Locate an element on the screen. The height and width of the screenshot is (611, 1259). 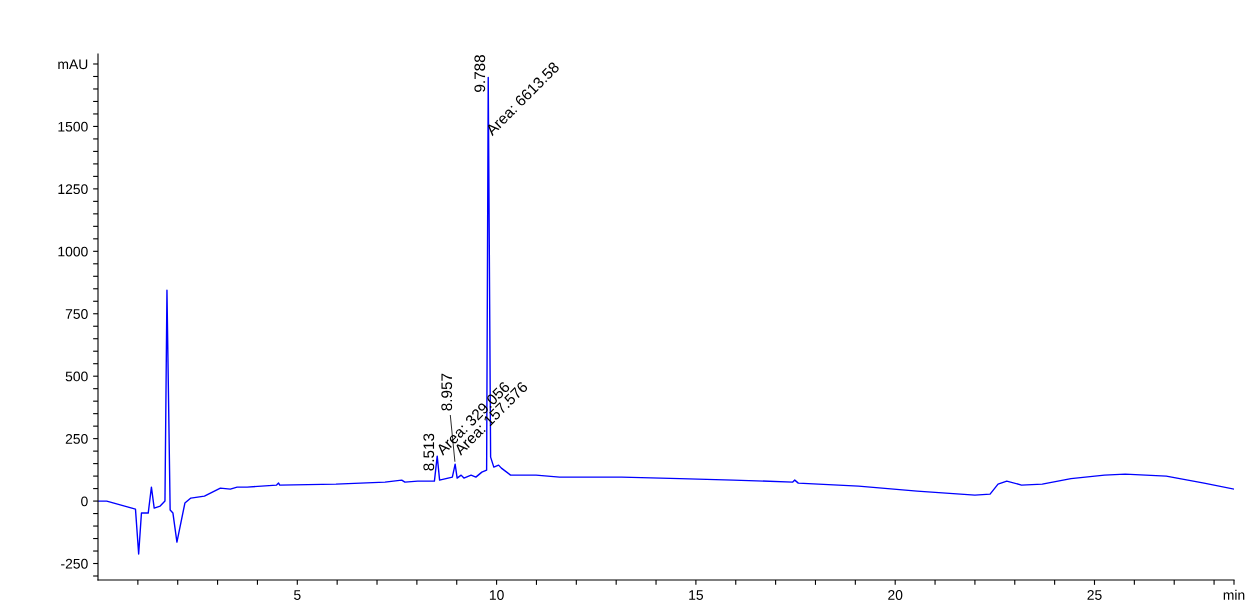
y-tick-label: 500 is located at coordinates (76, 376).